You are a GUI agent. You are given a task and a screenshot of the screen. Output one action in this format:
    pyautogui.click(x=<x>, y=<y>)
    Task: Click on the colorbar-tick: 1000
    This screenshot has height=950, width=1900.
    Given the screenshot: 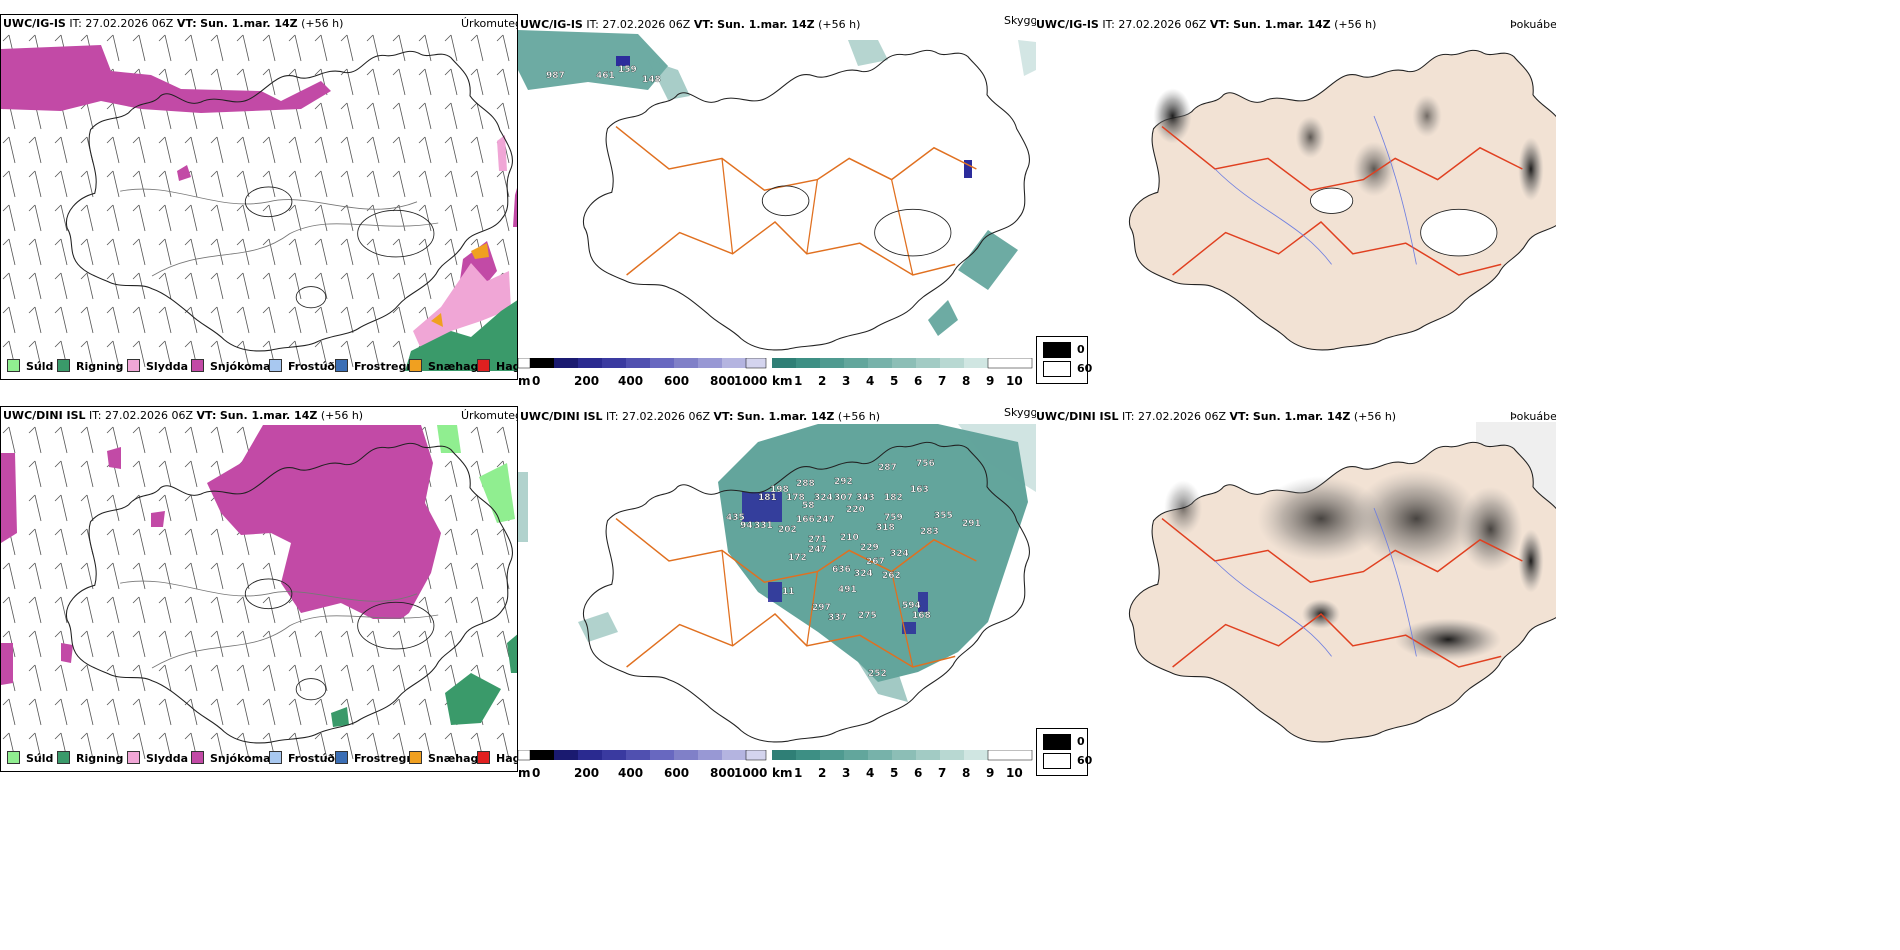 What is the action you would take?
    pyautogui.click(x=751, y=381)
    